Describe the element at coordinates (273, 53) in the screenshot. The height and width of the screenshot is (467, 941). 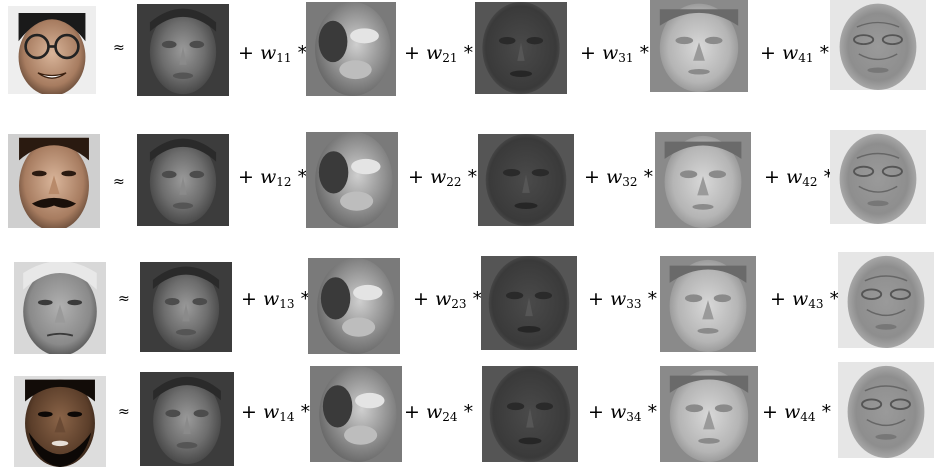
I see `weight-term-11: + w11 *` at that location.